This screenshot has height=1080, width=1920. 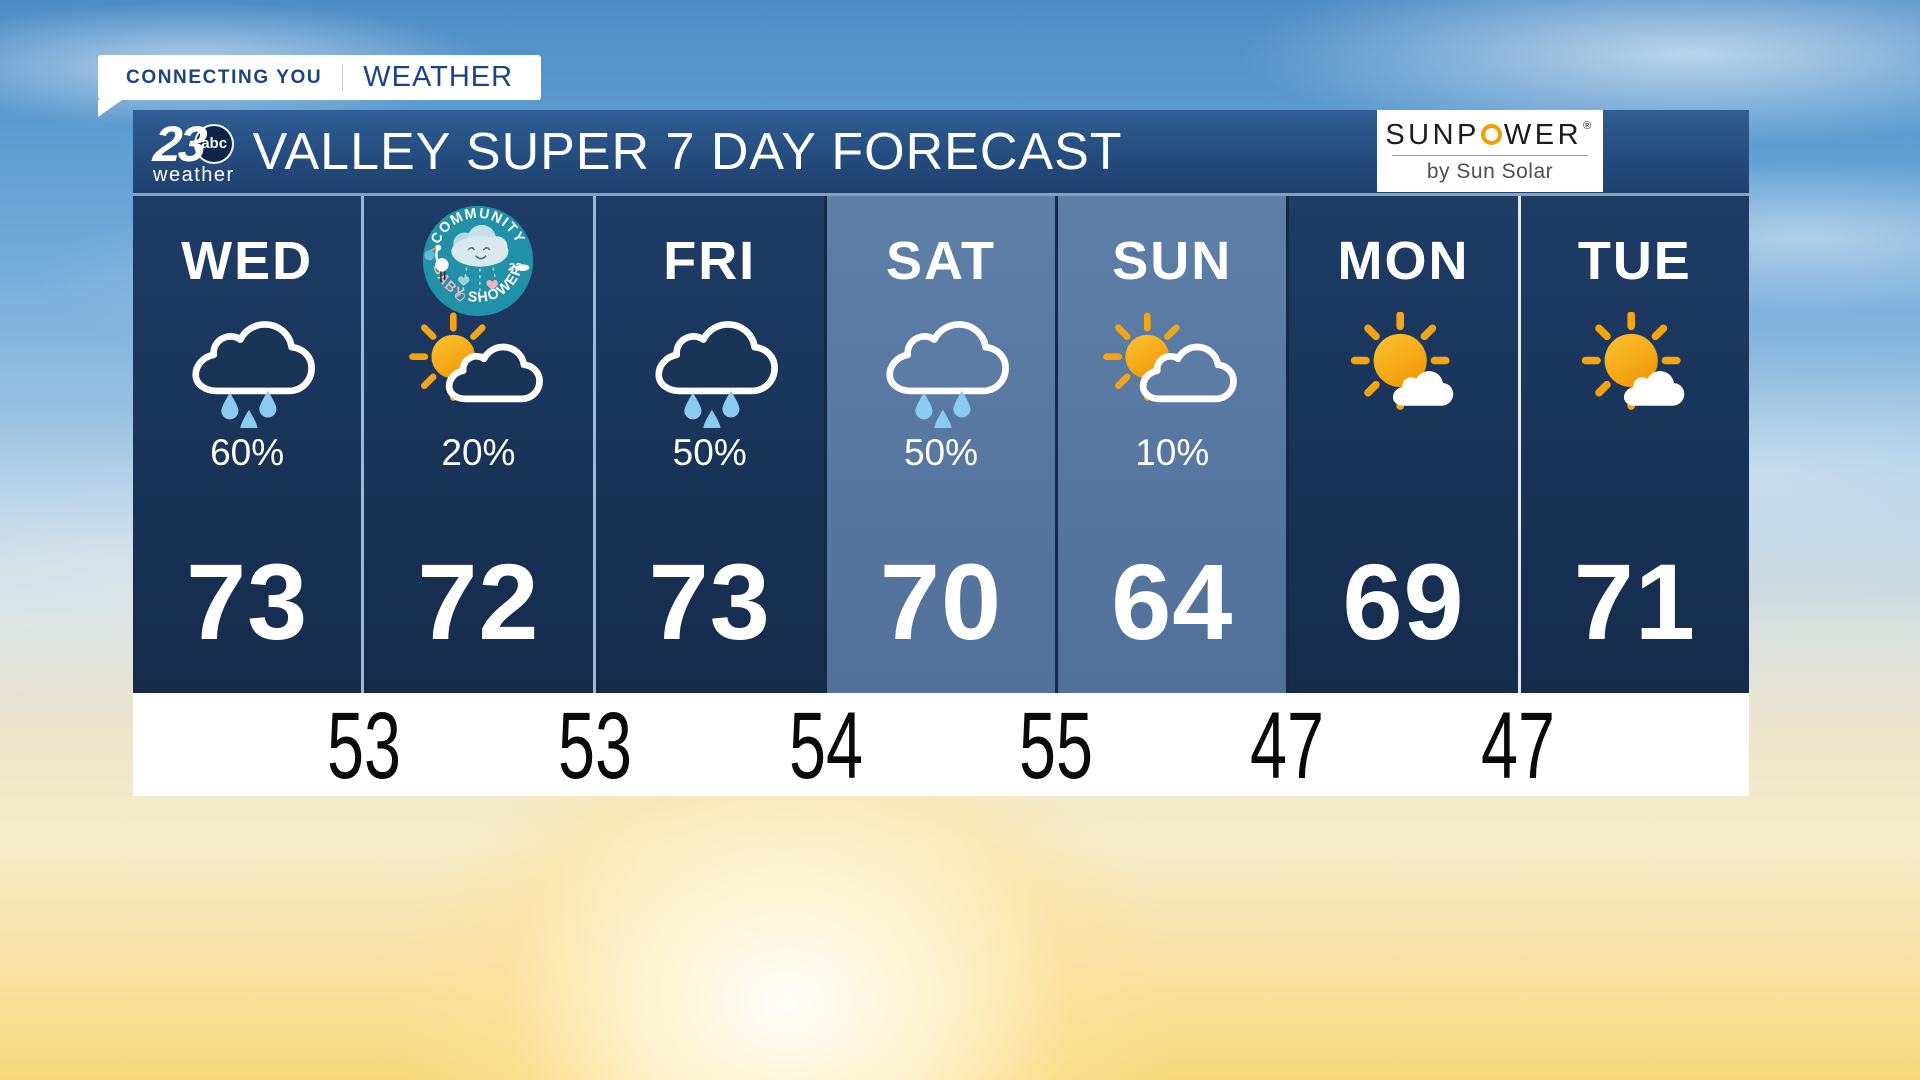 What do you see at coordinates (1490, 155) in the screenshot?
I see `sponsor-divider` at bounding box center [1490, 155].